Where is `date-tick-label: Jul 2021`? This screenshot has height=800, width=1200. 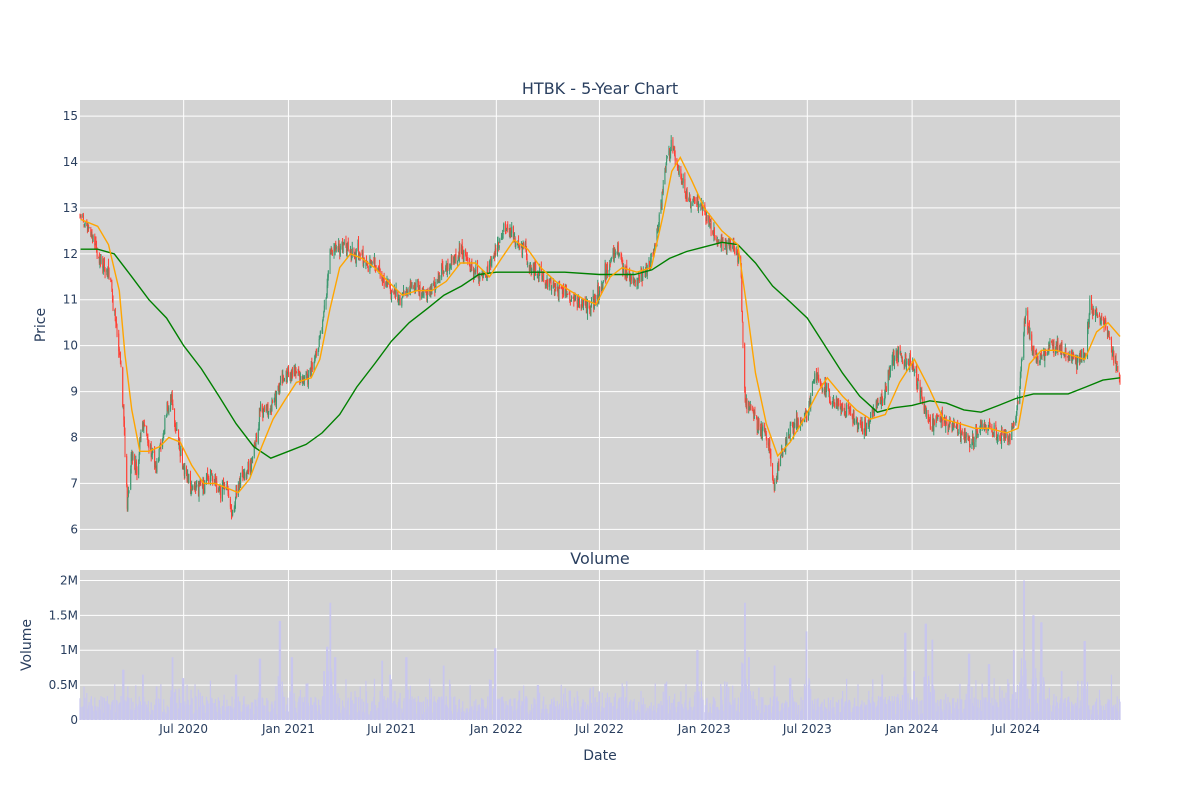 date-tick-label: Jul 2021 is located at coordinates (391, 729).